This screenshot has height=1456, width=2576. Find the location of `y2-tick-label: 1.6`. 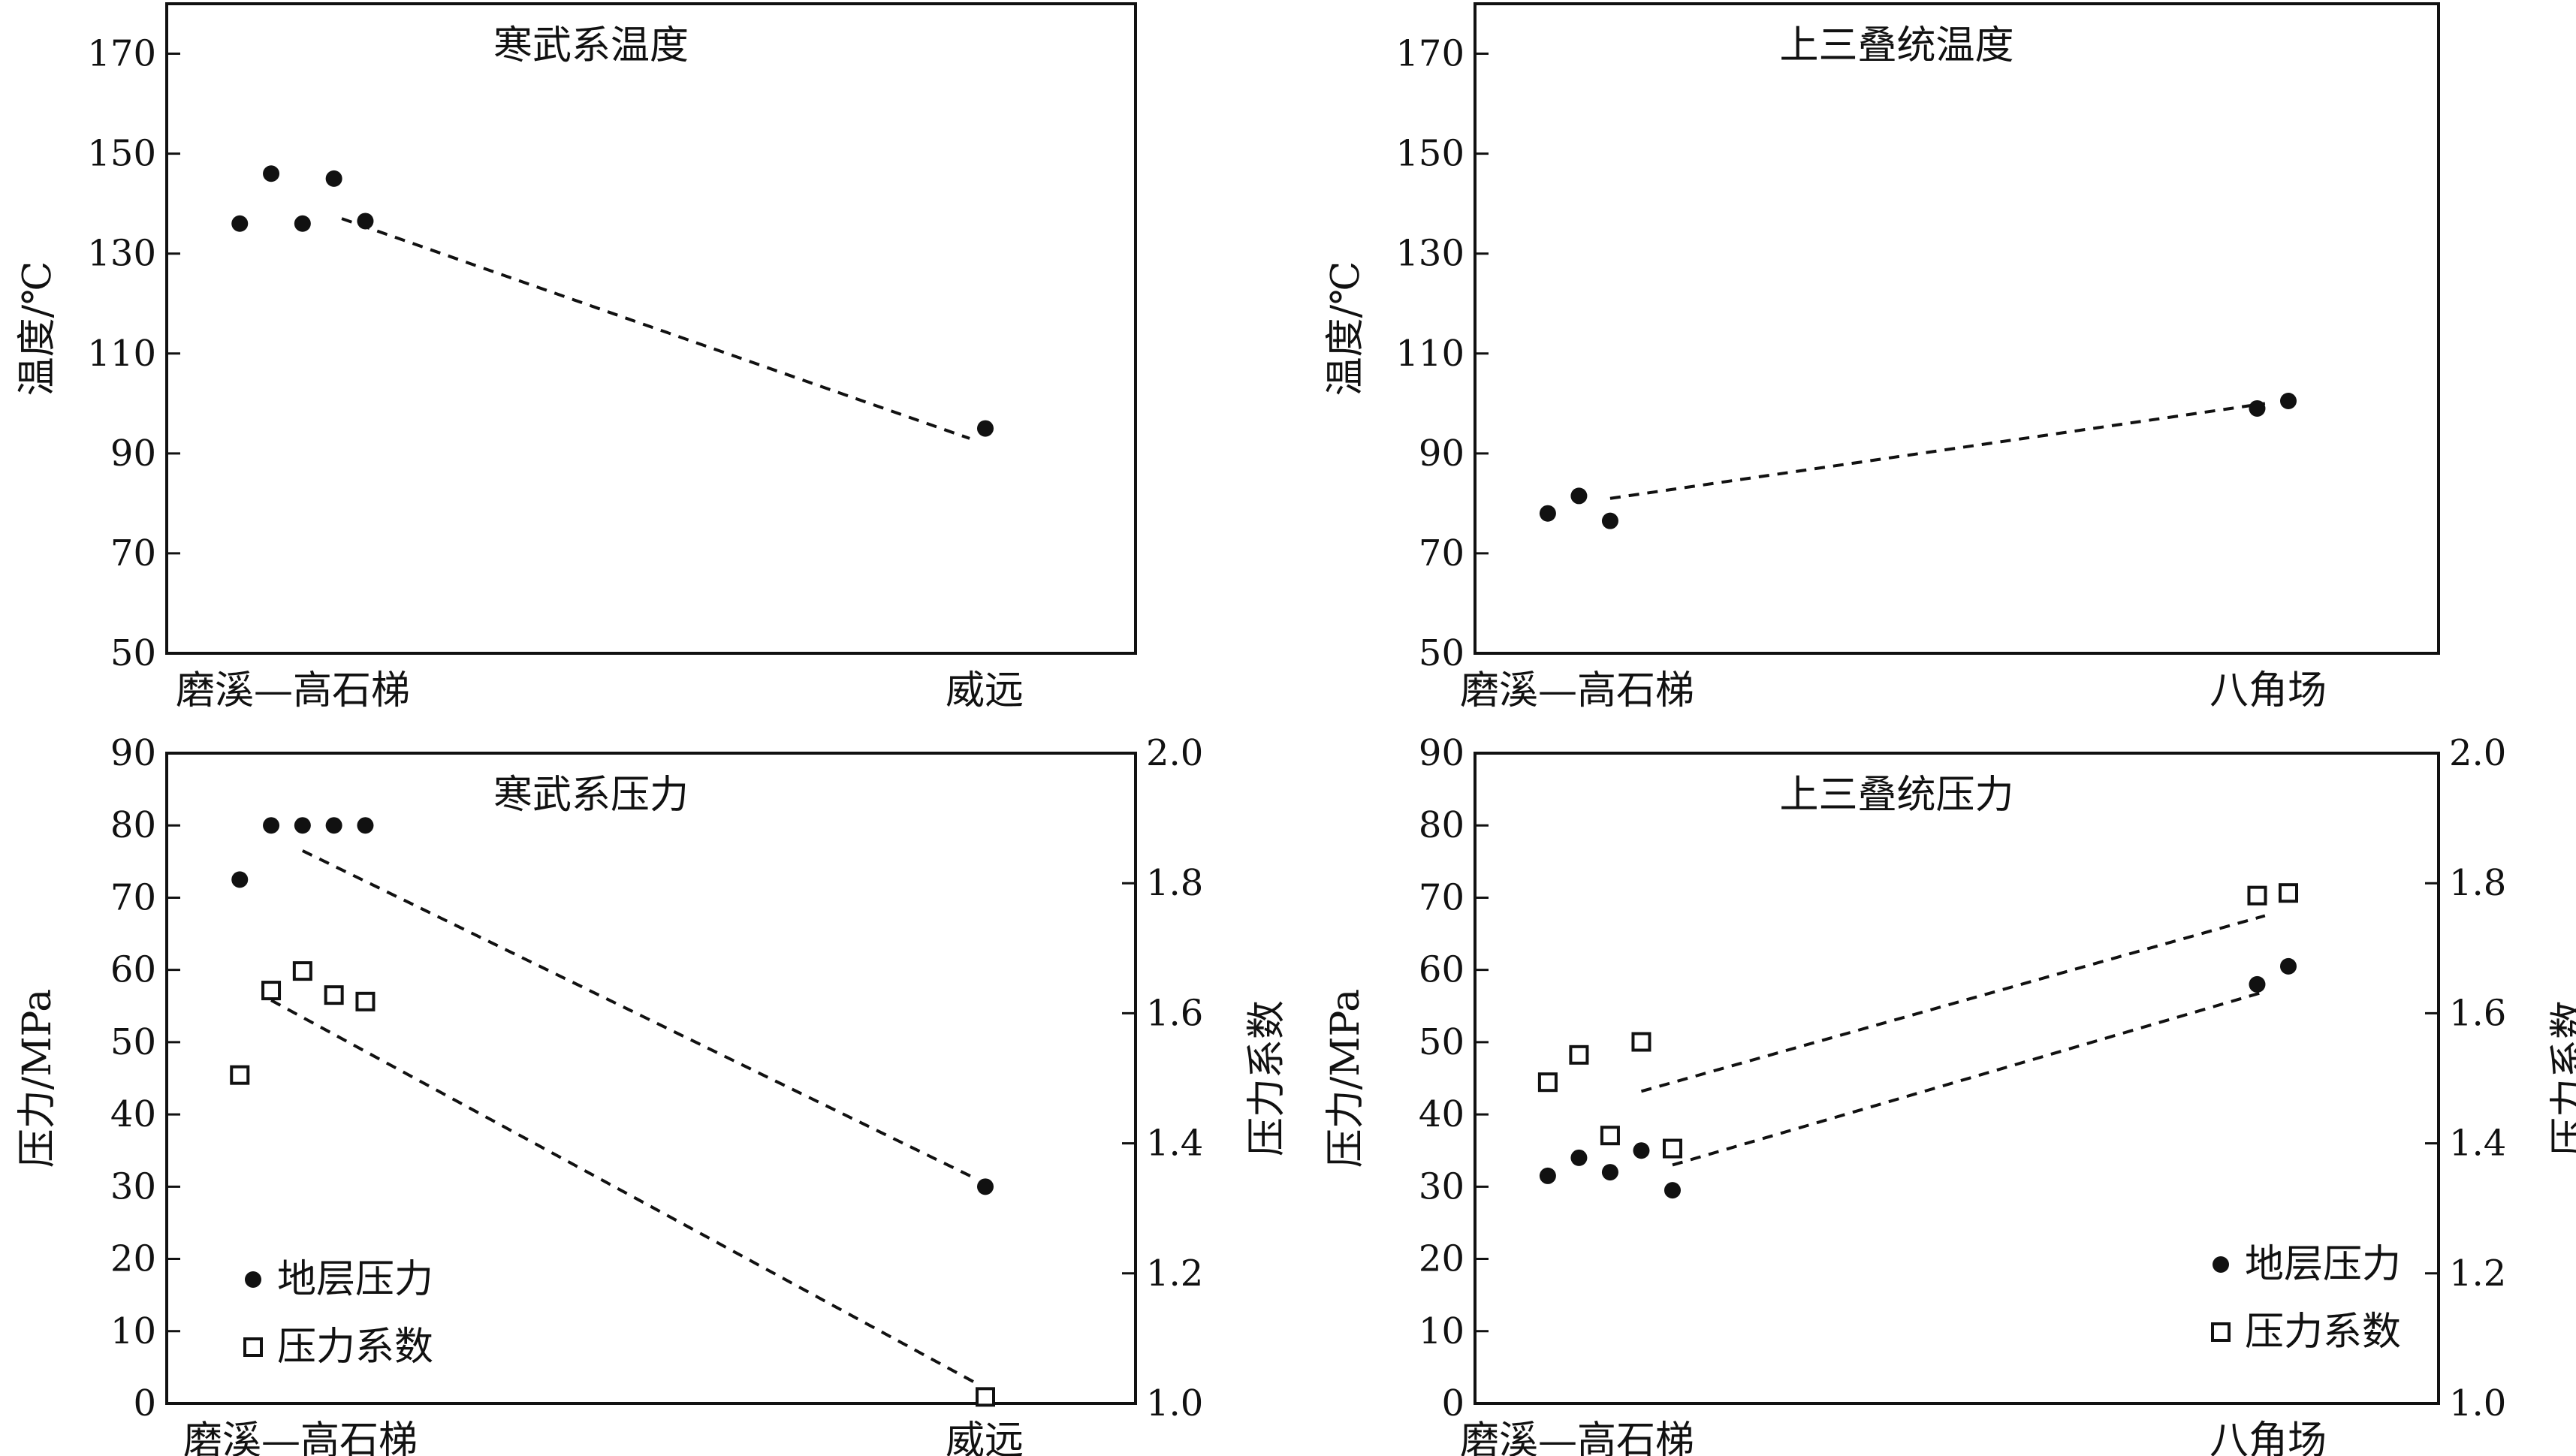

y2-tick-label: 1.6 is located at coordinates (2478, 1013).